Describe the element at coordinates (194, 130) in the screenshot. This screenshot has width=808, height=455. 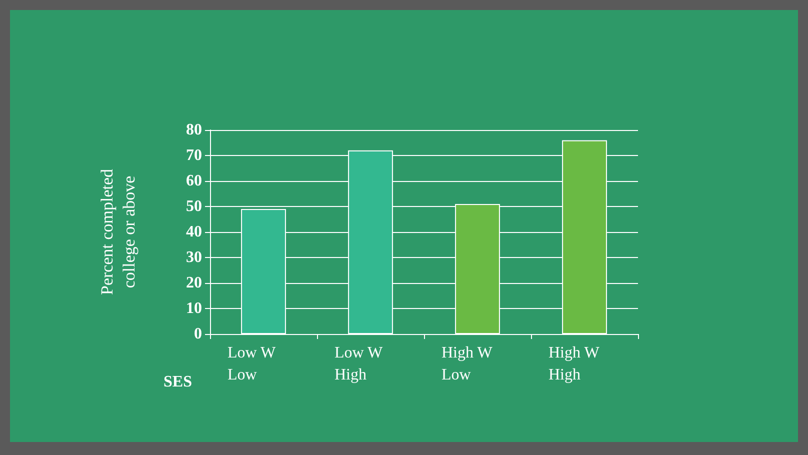
I see `y-tick-label: 80` at that location.